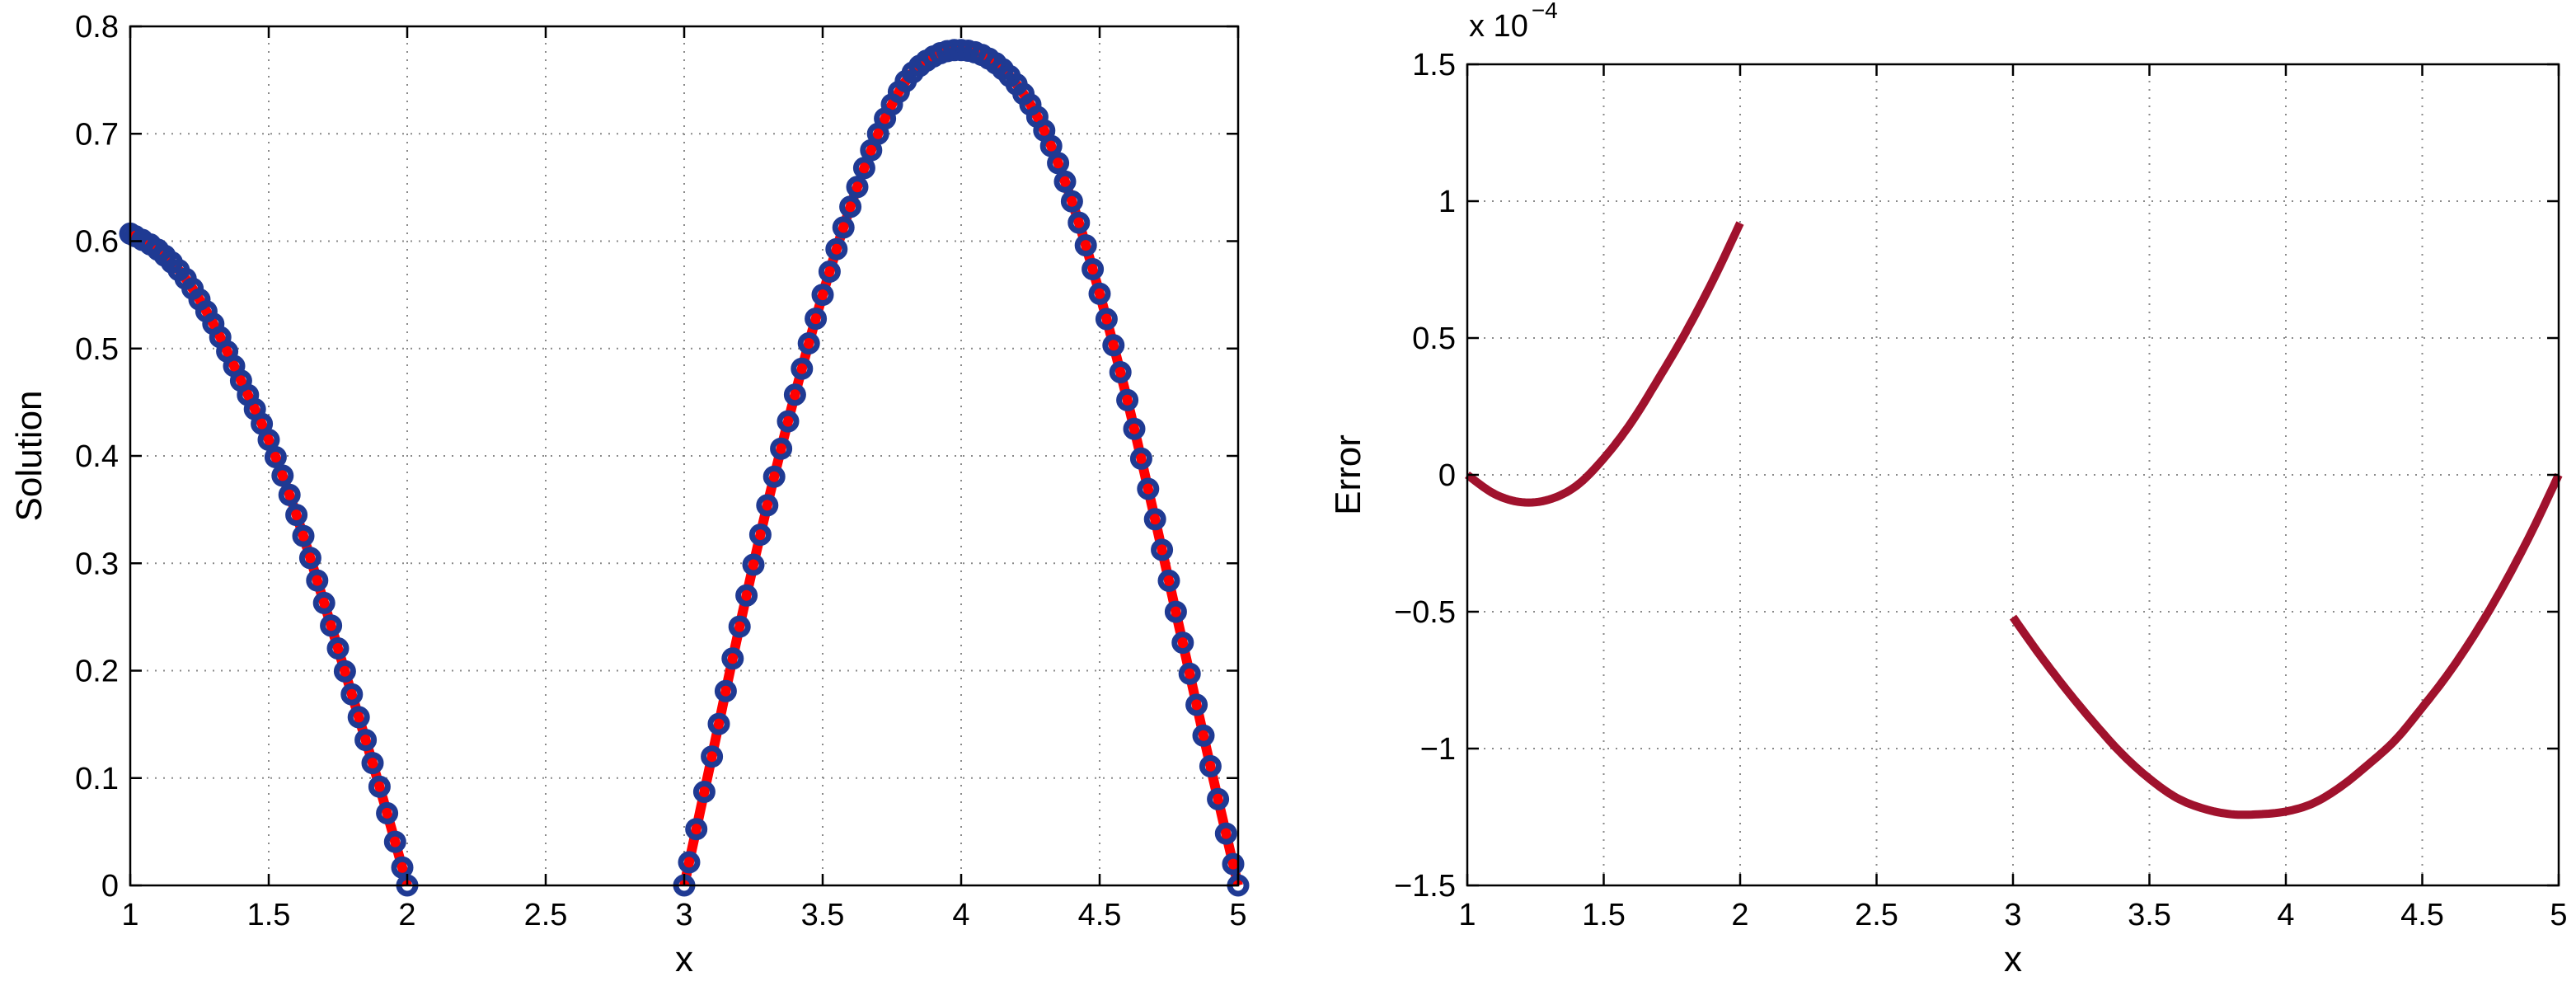  I want to click on y-tick-label: 0.4, so click(97, 456).